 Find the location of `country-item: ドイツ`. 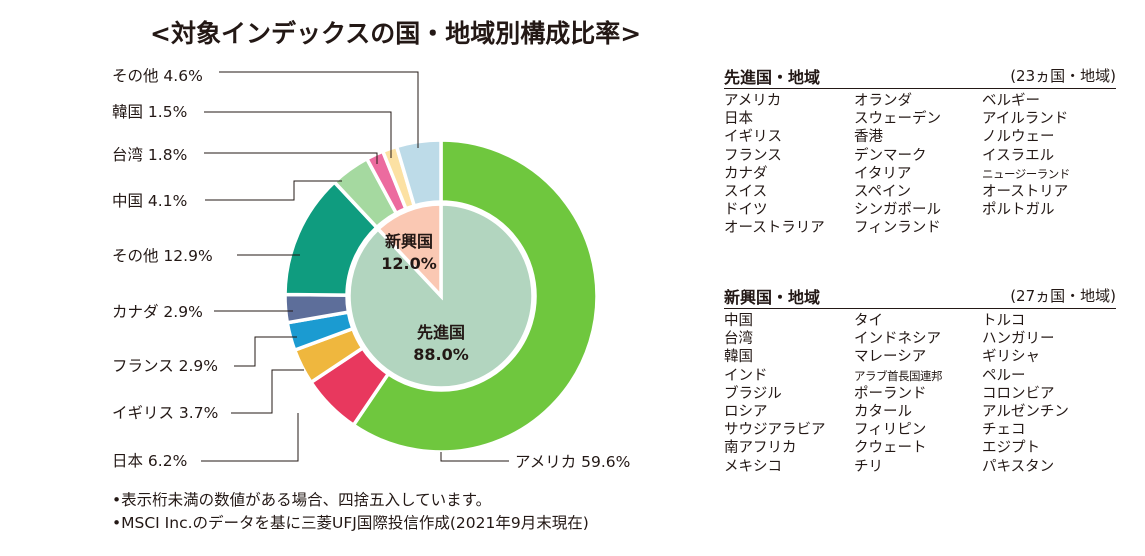

country-item: ドイツ is located at coordinates (746, 210).